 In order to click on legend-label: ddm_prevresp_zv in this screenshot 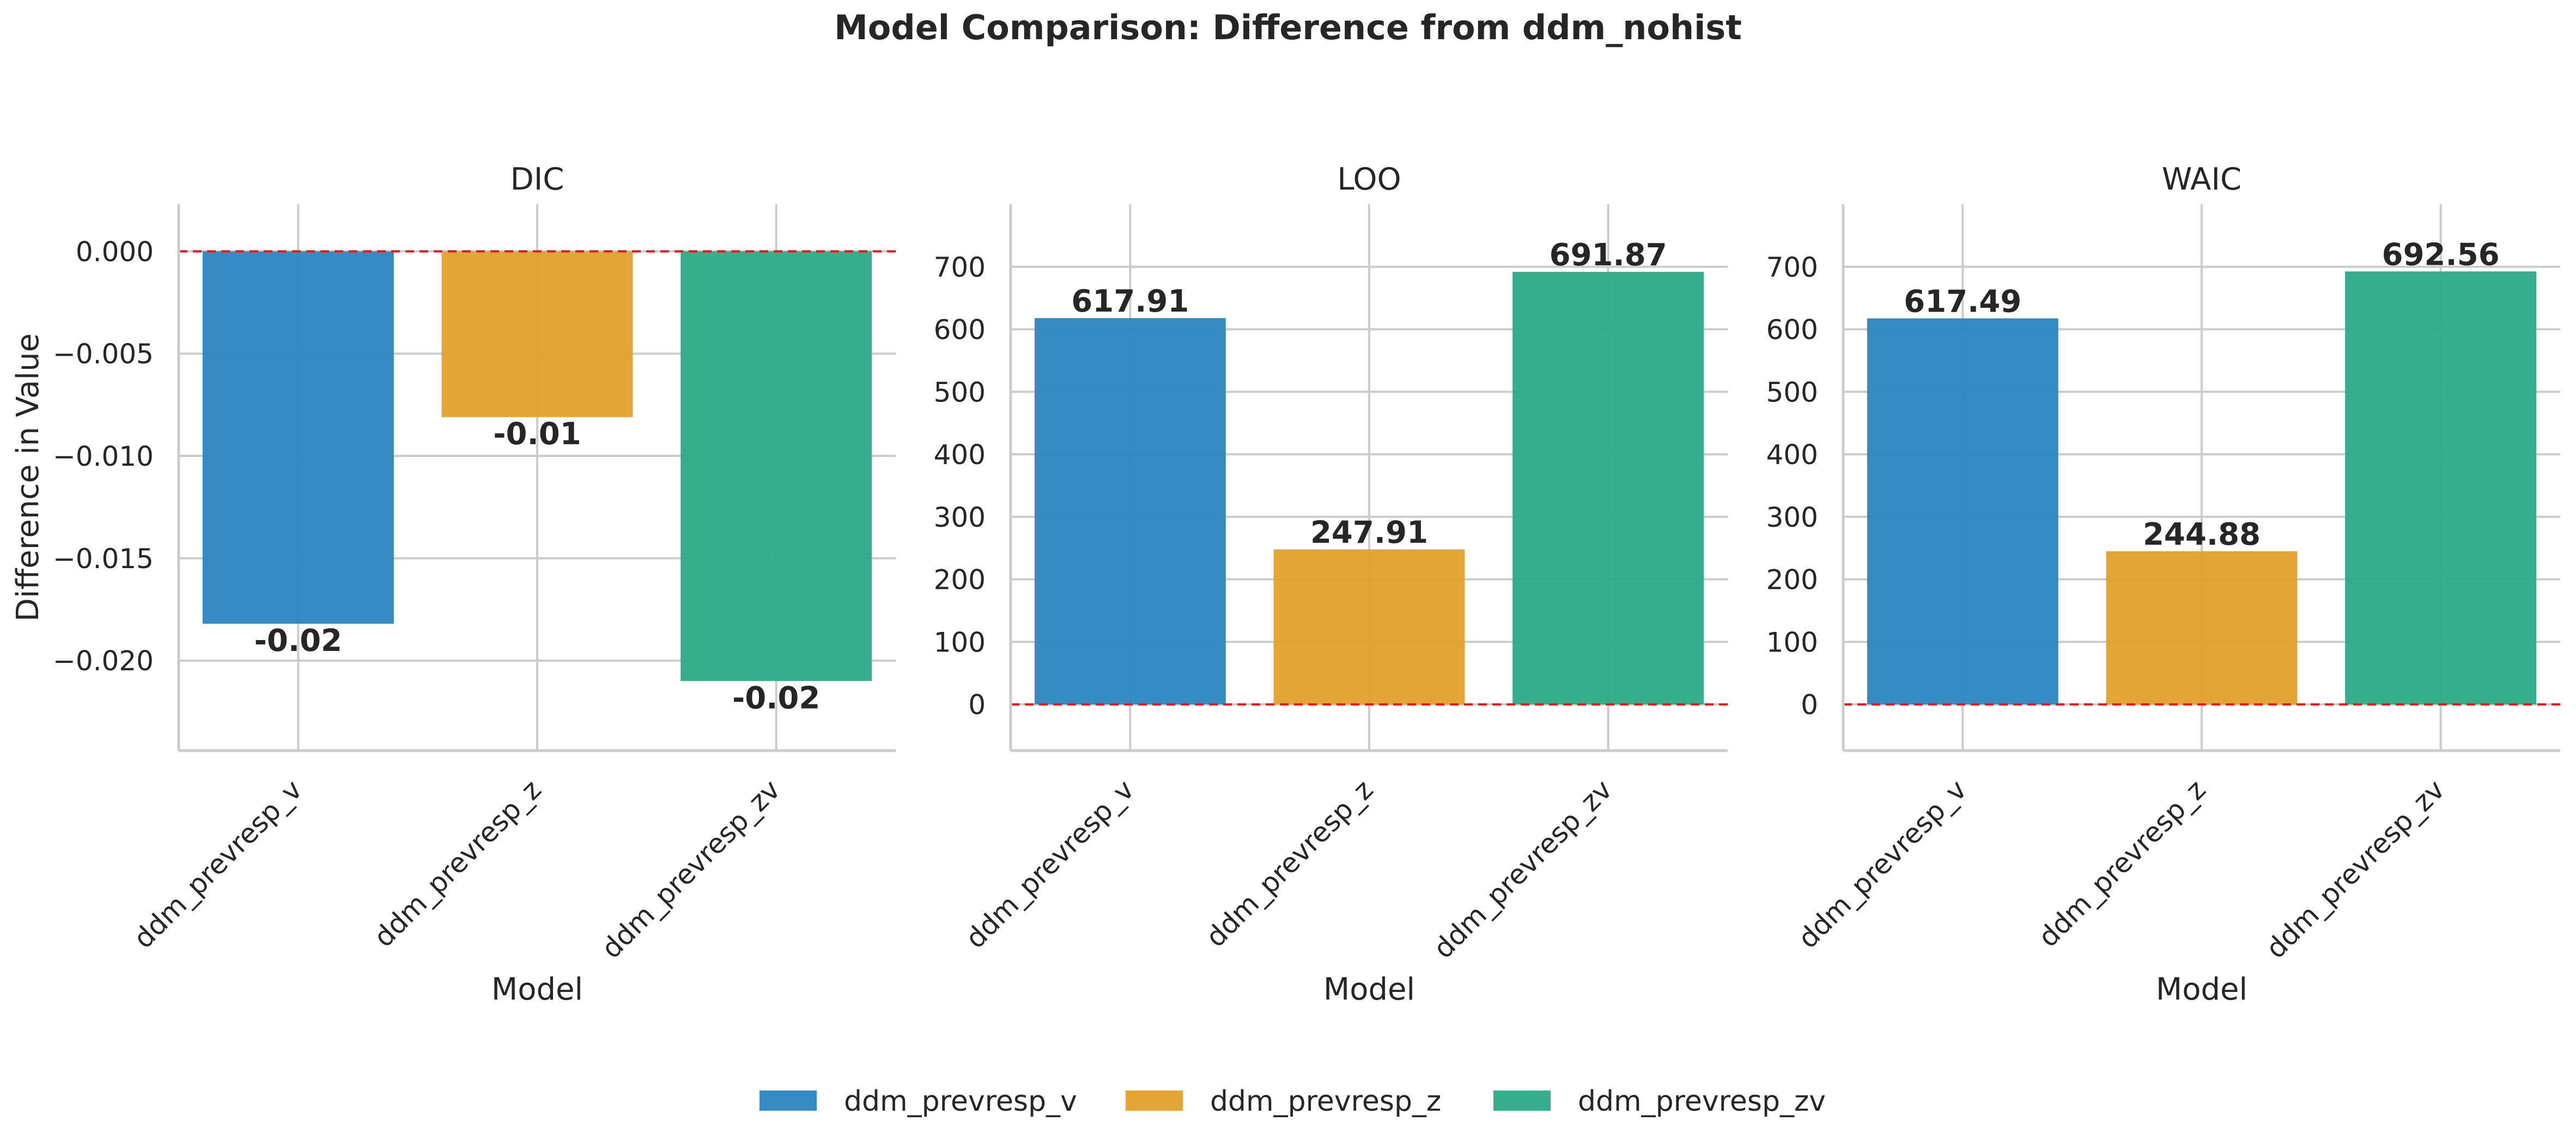, I will do `click(1702, 1101)`.